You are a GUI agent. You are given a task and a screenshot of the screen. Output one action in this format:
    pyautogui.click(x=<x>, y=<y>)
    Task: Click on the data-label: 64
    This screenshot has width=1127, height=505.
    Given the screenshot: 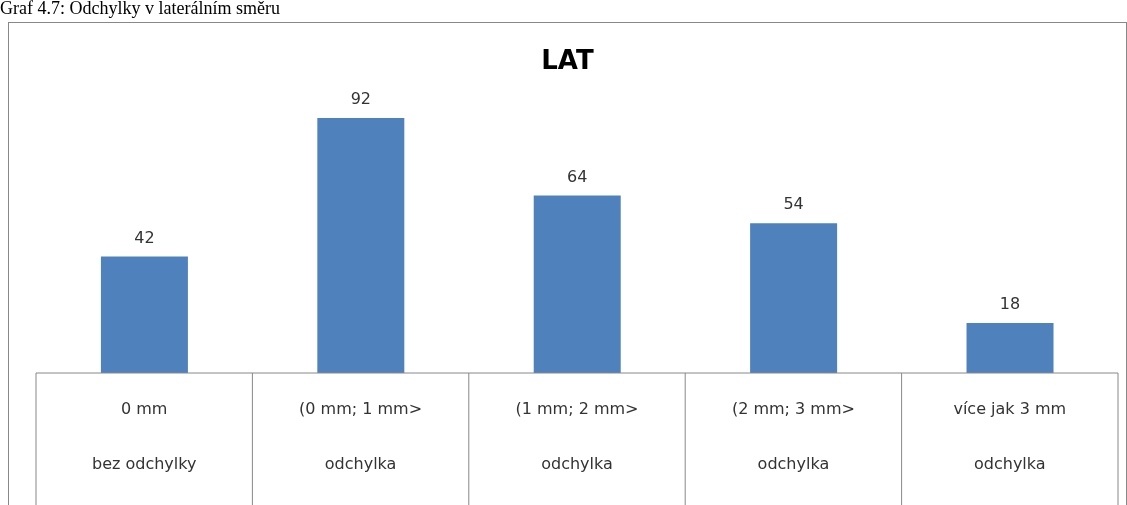 What is the action you would take?
    pyautogui.click(x=577, y=176)
    